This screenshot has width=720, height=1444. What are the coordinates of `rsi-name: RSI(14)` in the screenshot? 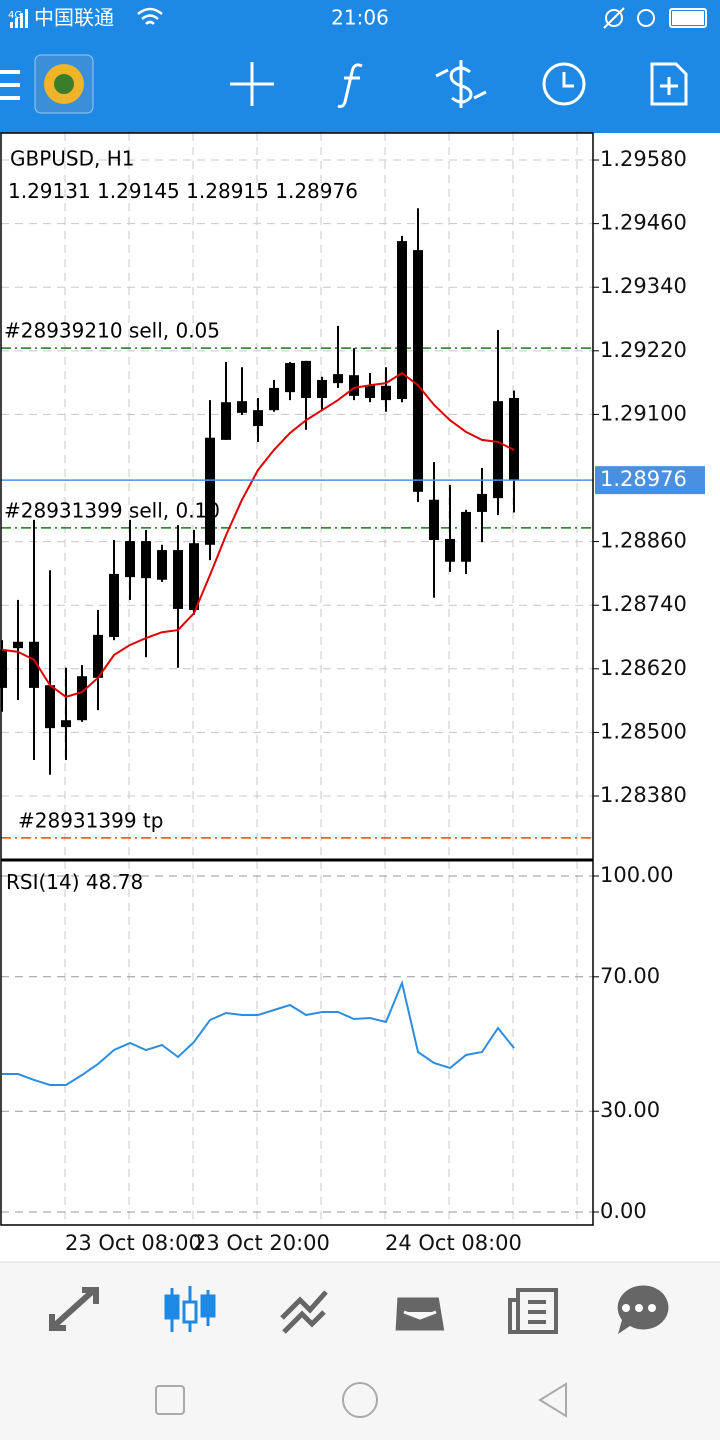 It's located at (43, 882).